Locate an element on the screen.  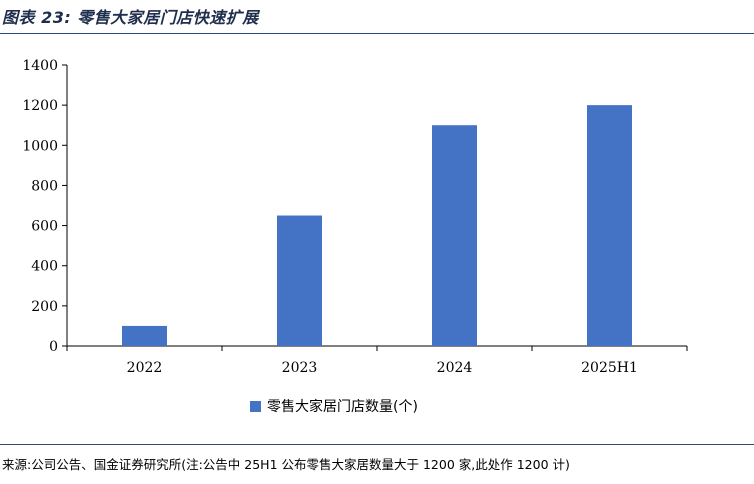
x-tick-label: 2024 is located at coordinates (455, 368).